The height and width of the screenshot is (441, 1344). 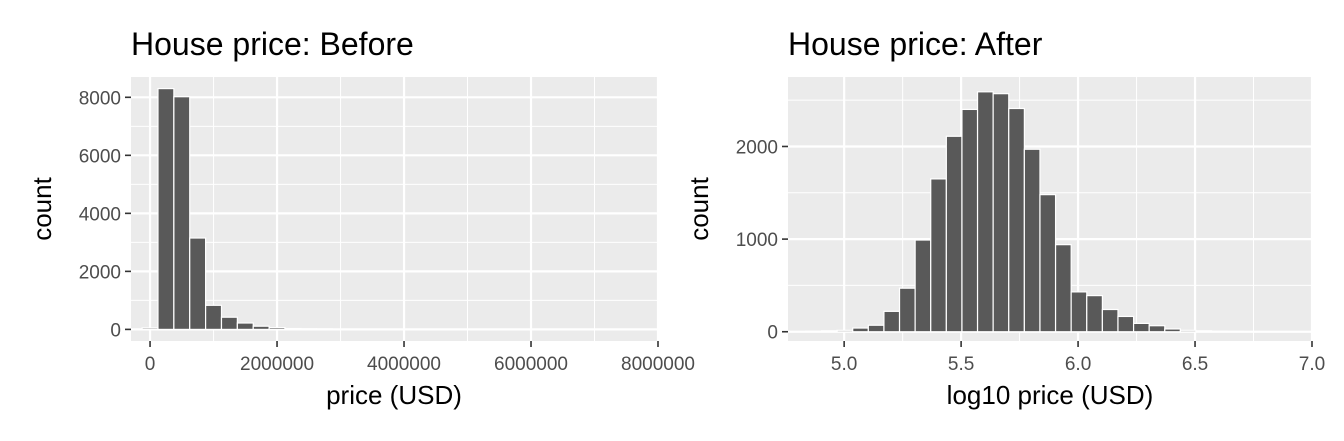 What do you see at coordinates (150, 364) in the screenshot?
I see `x-tick-label: 0` at bounding box center [150, 364].